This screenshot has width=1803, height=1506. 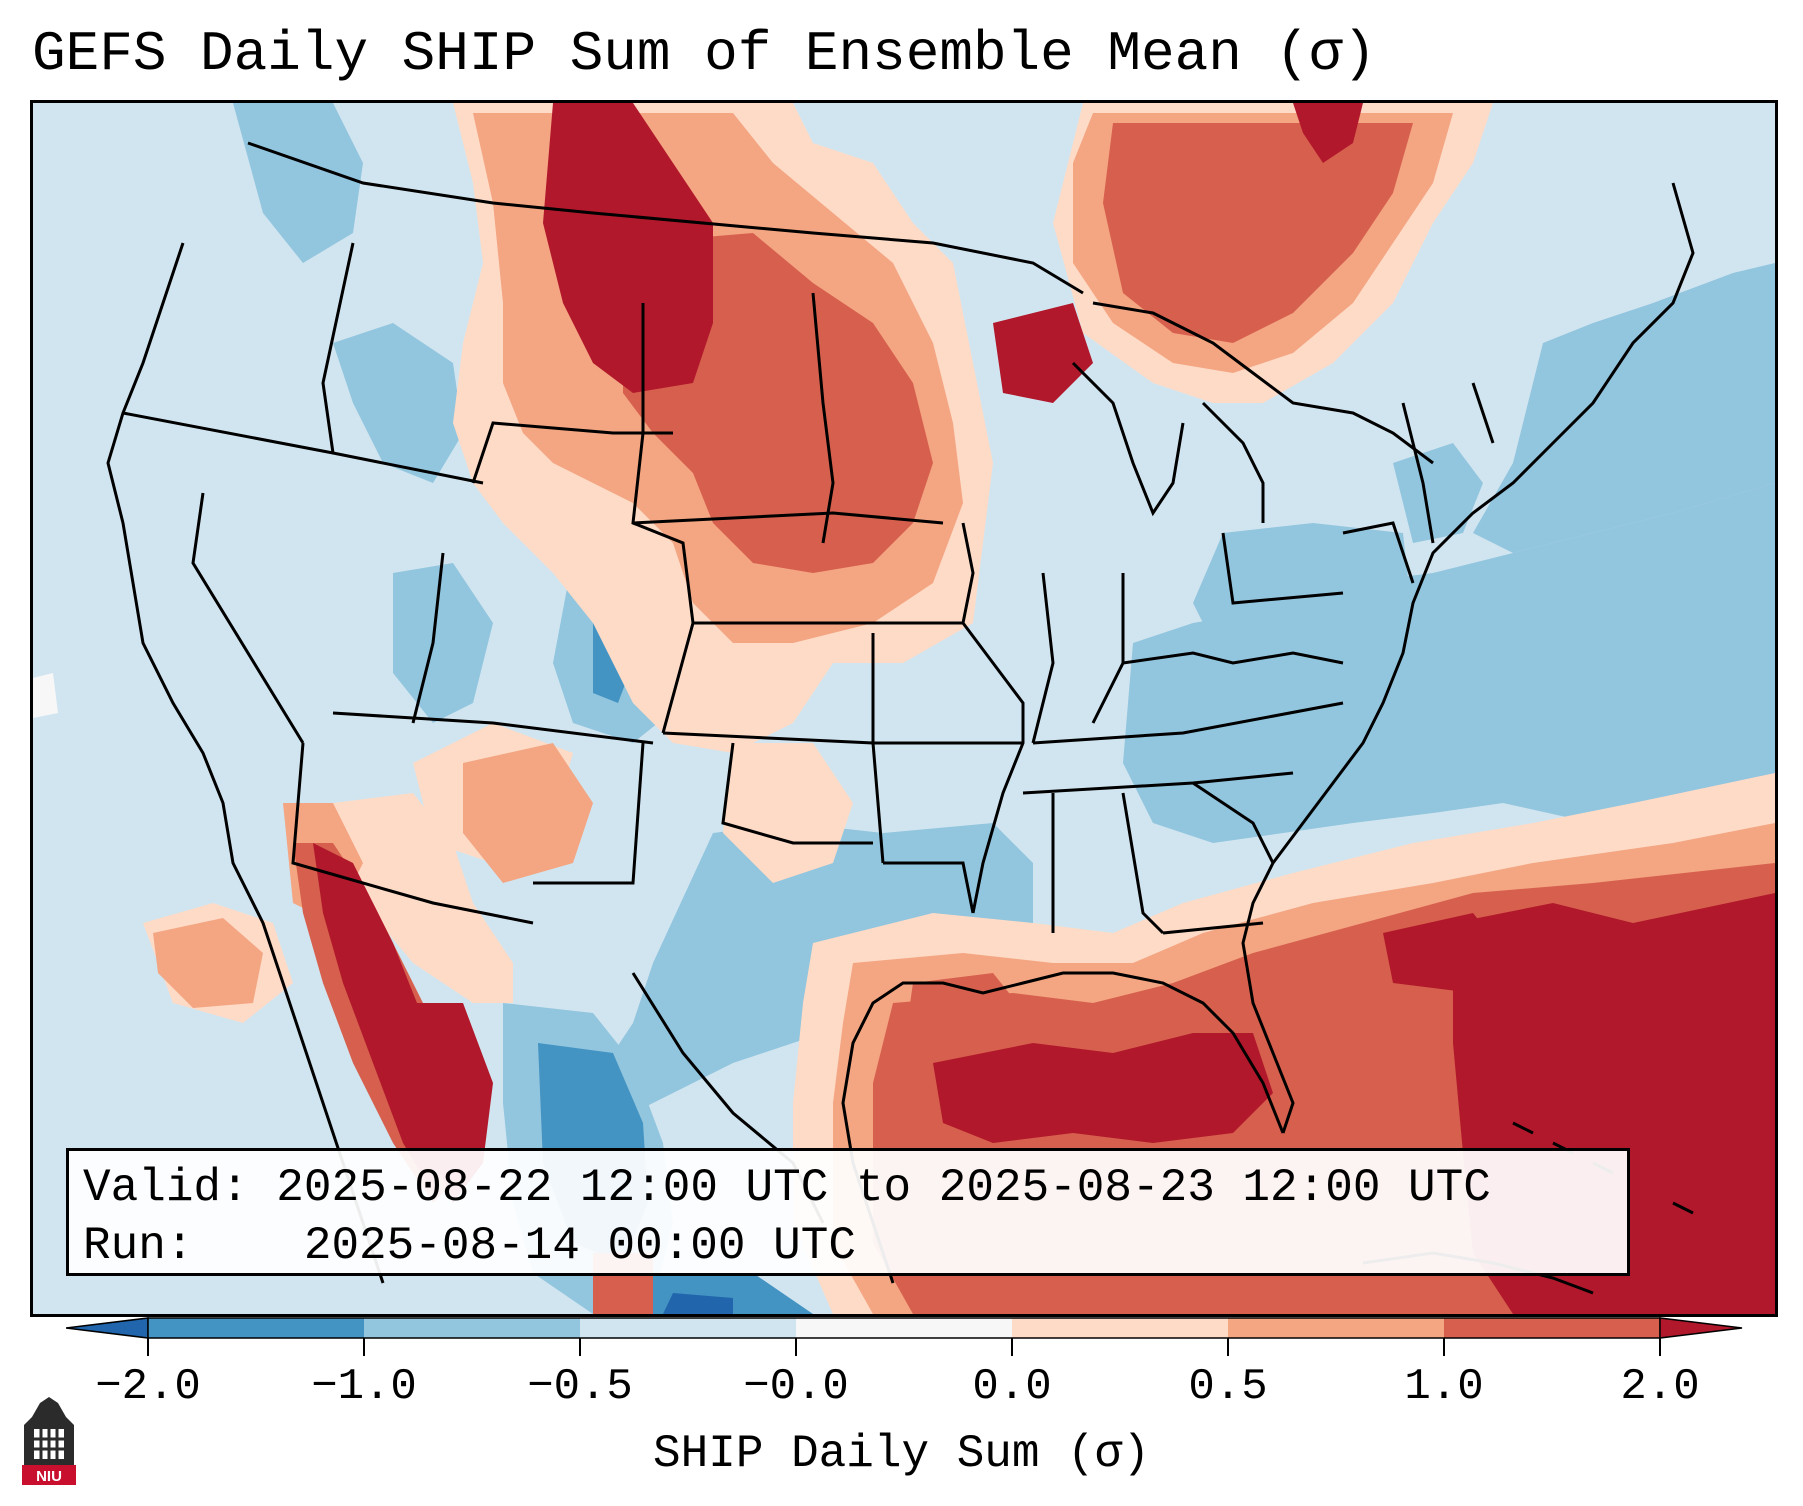 What do you see at coordinates (904, 1347) in the screenshot?
I see `colorbar-tick-marks` at bounding box center [904, 1347].